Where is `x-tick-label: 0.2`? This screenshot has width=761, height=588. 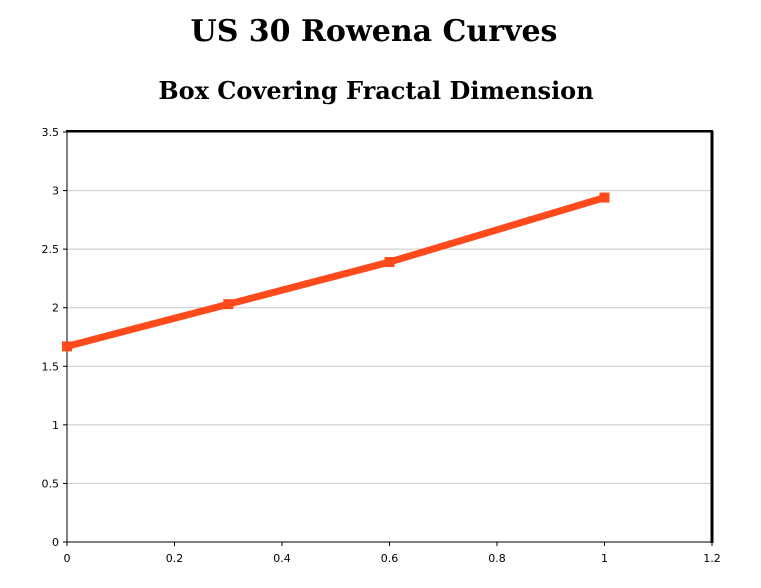
x-tick-label: 0.2 is located at coordinates (175, 558).